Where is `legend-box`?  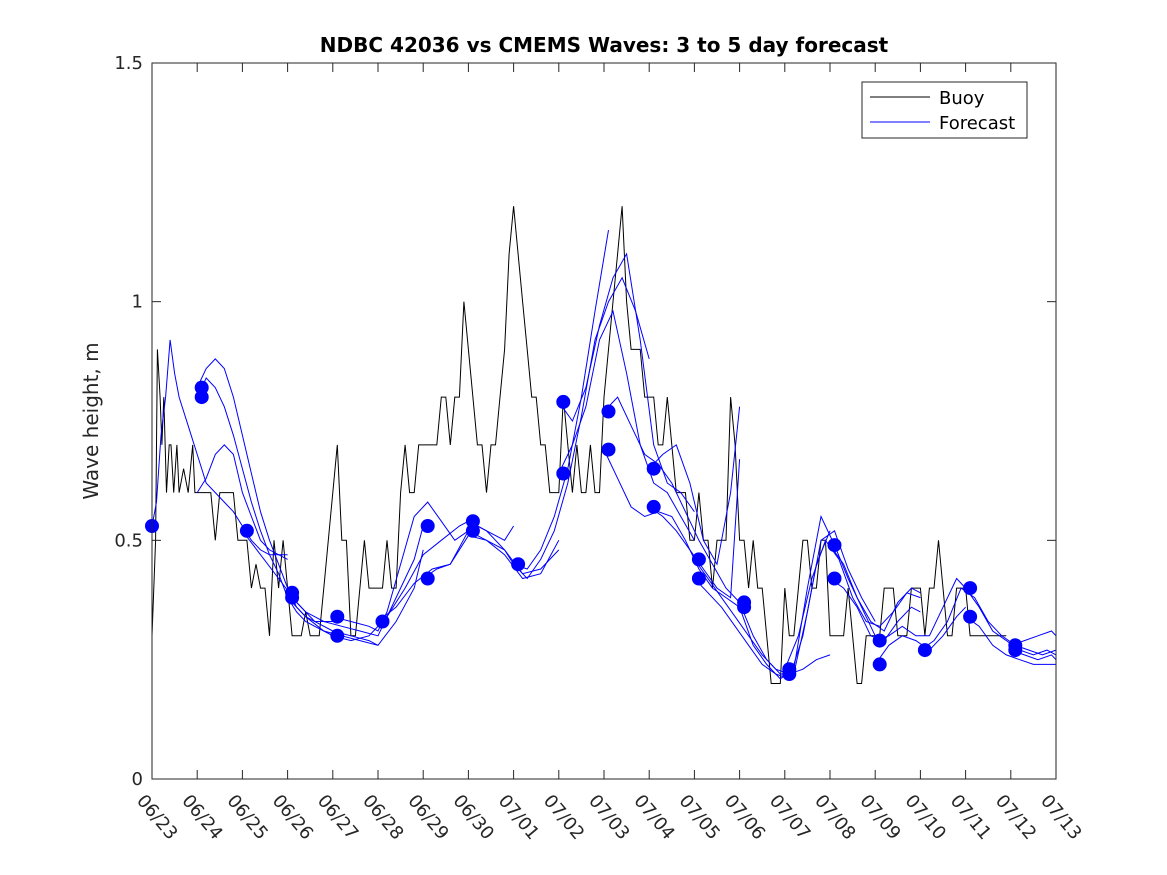 legend-box is located at coordinates (944, 110).